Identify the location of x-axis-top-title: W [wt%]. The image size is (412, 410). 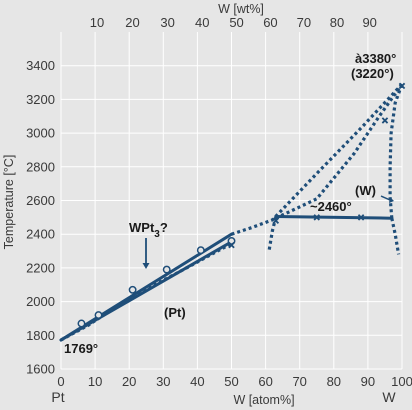
(241, 9).